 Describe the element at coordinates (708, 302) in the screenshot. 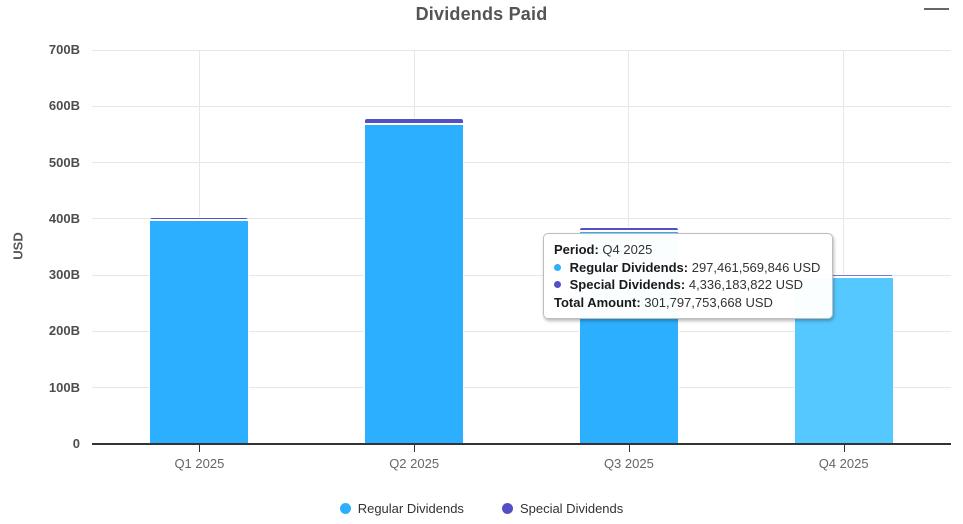

I see `tooltip-total-value: 301,797,753,668 USD` at that location.